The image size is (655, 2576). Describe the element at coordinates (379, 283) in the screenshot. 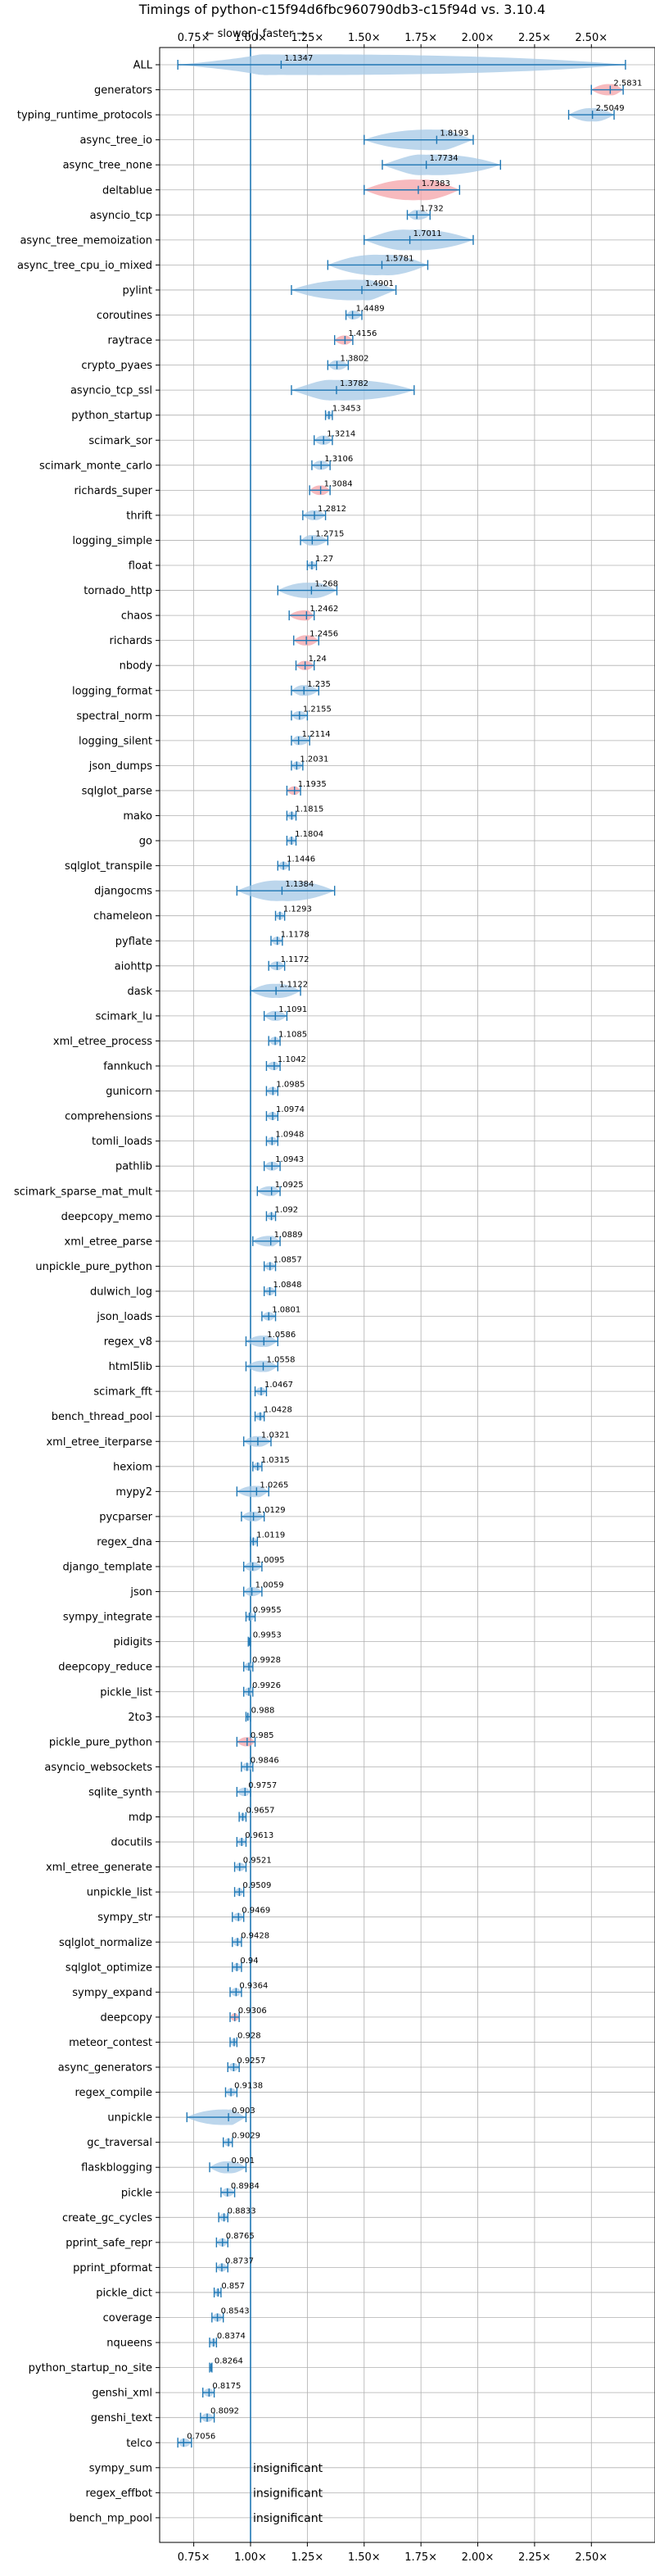

I see `value-label: 1.4901` at that location.